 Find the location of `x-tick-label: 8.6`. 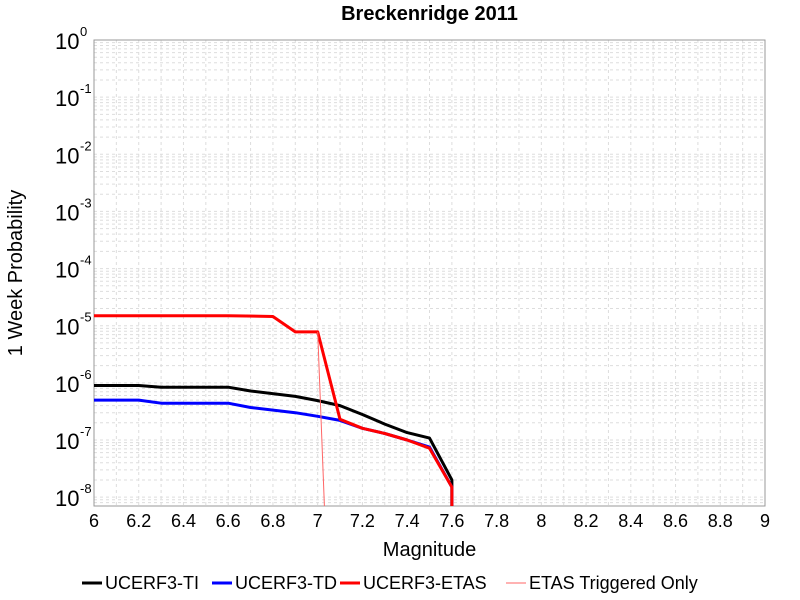

x-tick-label: 8.6 is located at coordinates (675, 521).